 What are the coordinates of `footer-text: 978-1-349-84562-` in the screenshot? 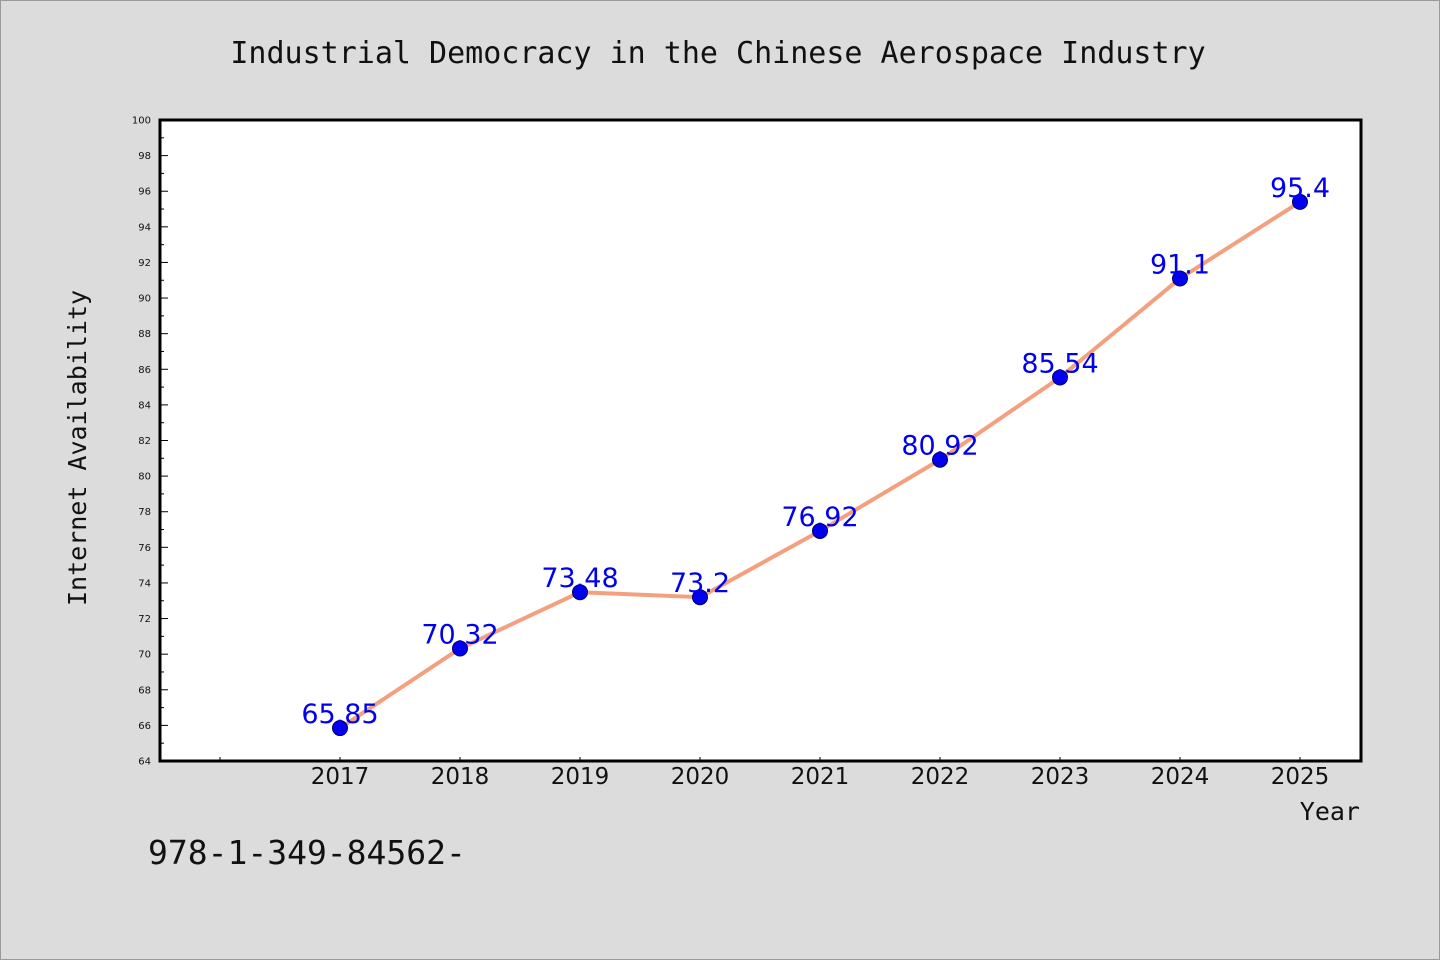 It's located at (307, 852).